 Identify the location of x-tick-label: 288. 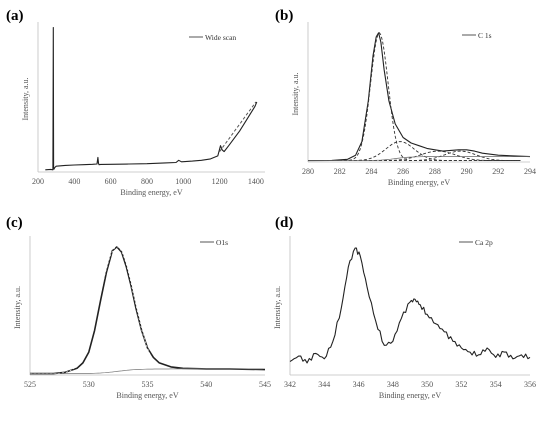
(435, 171).